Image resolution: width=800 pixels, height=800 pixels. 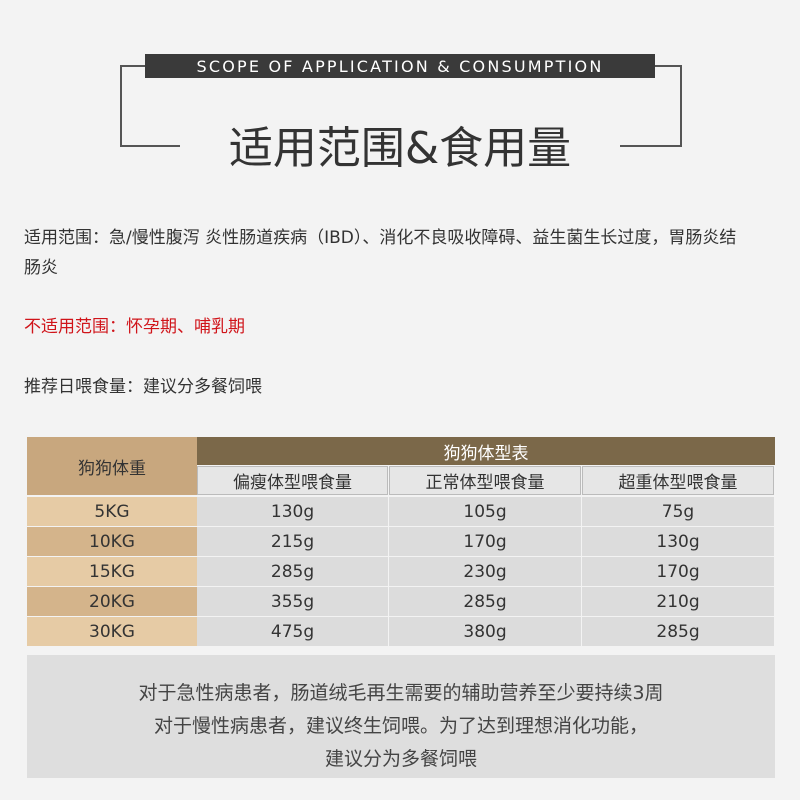 I want to click on value-cell: 230g, so click(x=485, y=571).